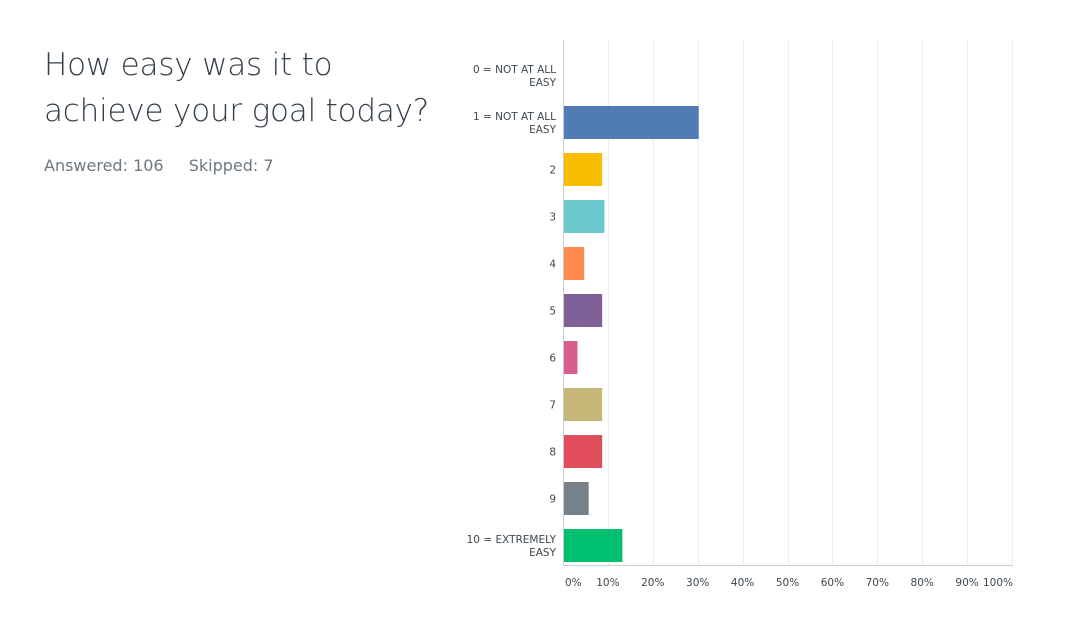  What do you see at coordinates (552, 218) in the screenshot?
I see `category-label: 3` at bounding box center [552, 218].